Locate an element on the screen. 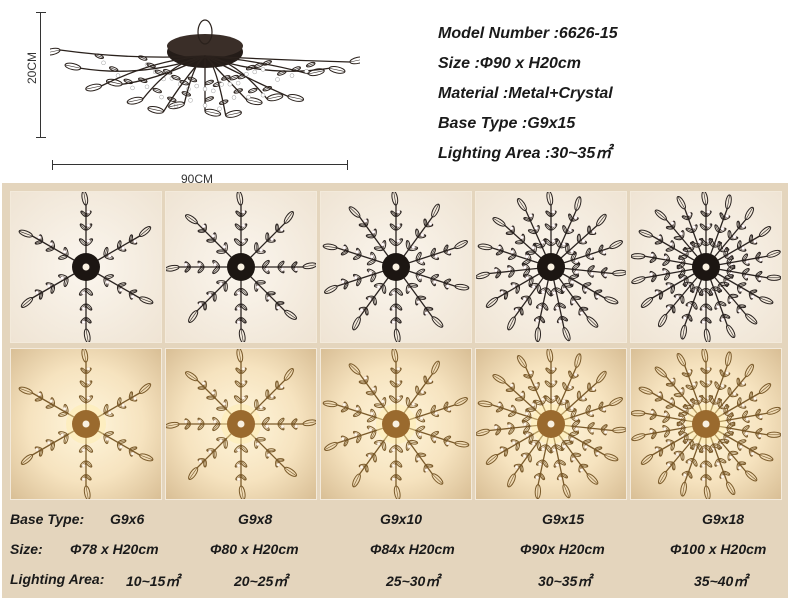 The image size is (790, 600). variant-3-size: Φ84x H20cm is located at coordinates (412, 549).